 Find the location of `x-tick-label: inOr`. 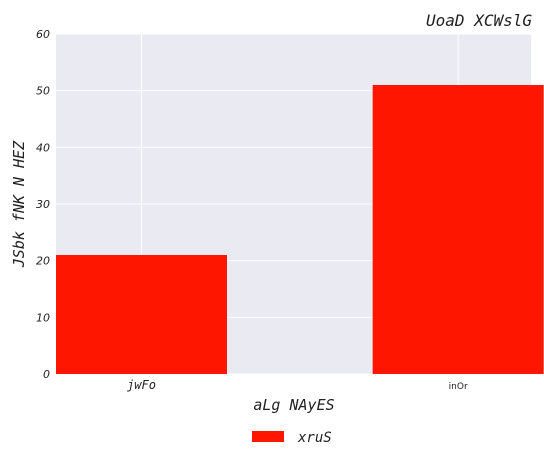

x-tick-label: inOr is located at coordinates (458, 387).